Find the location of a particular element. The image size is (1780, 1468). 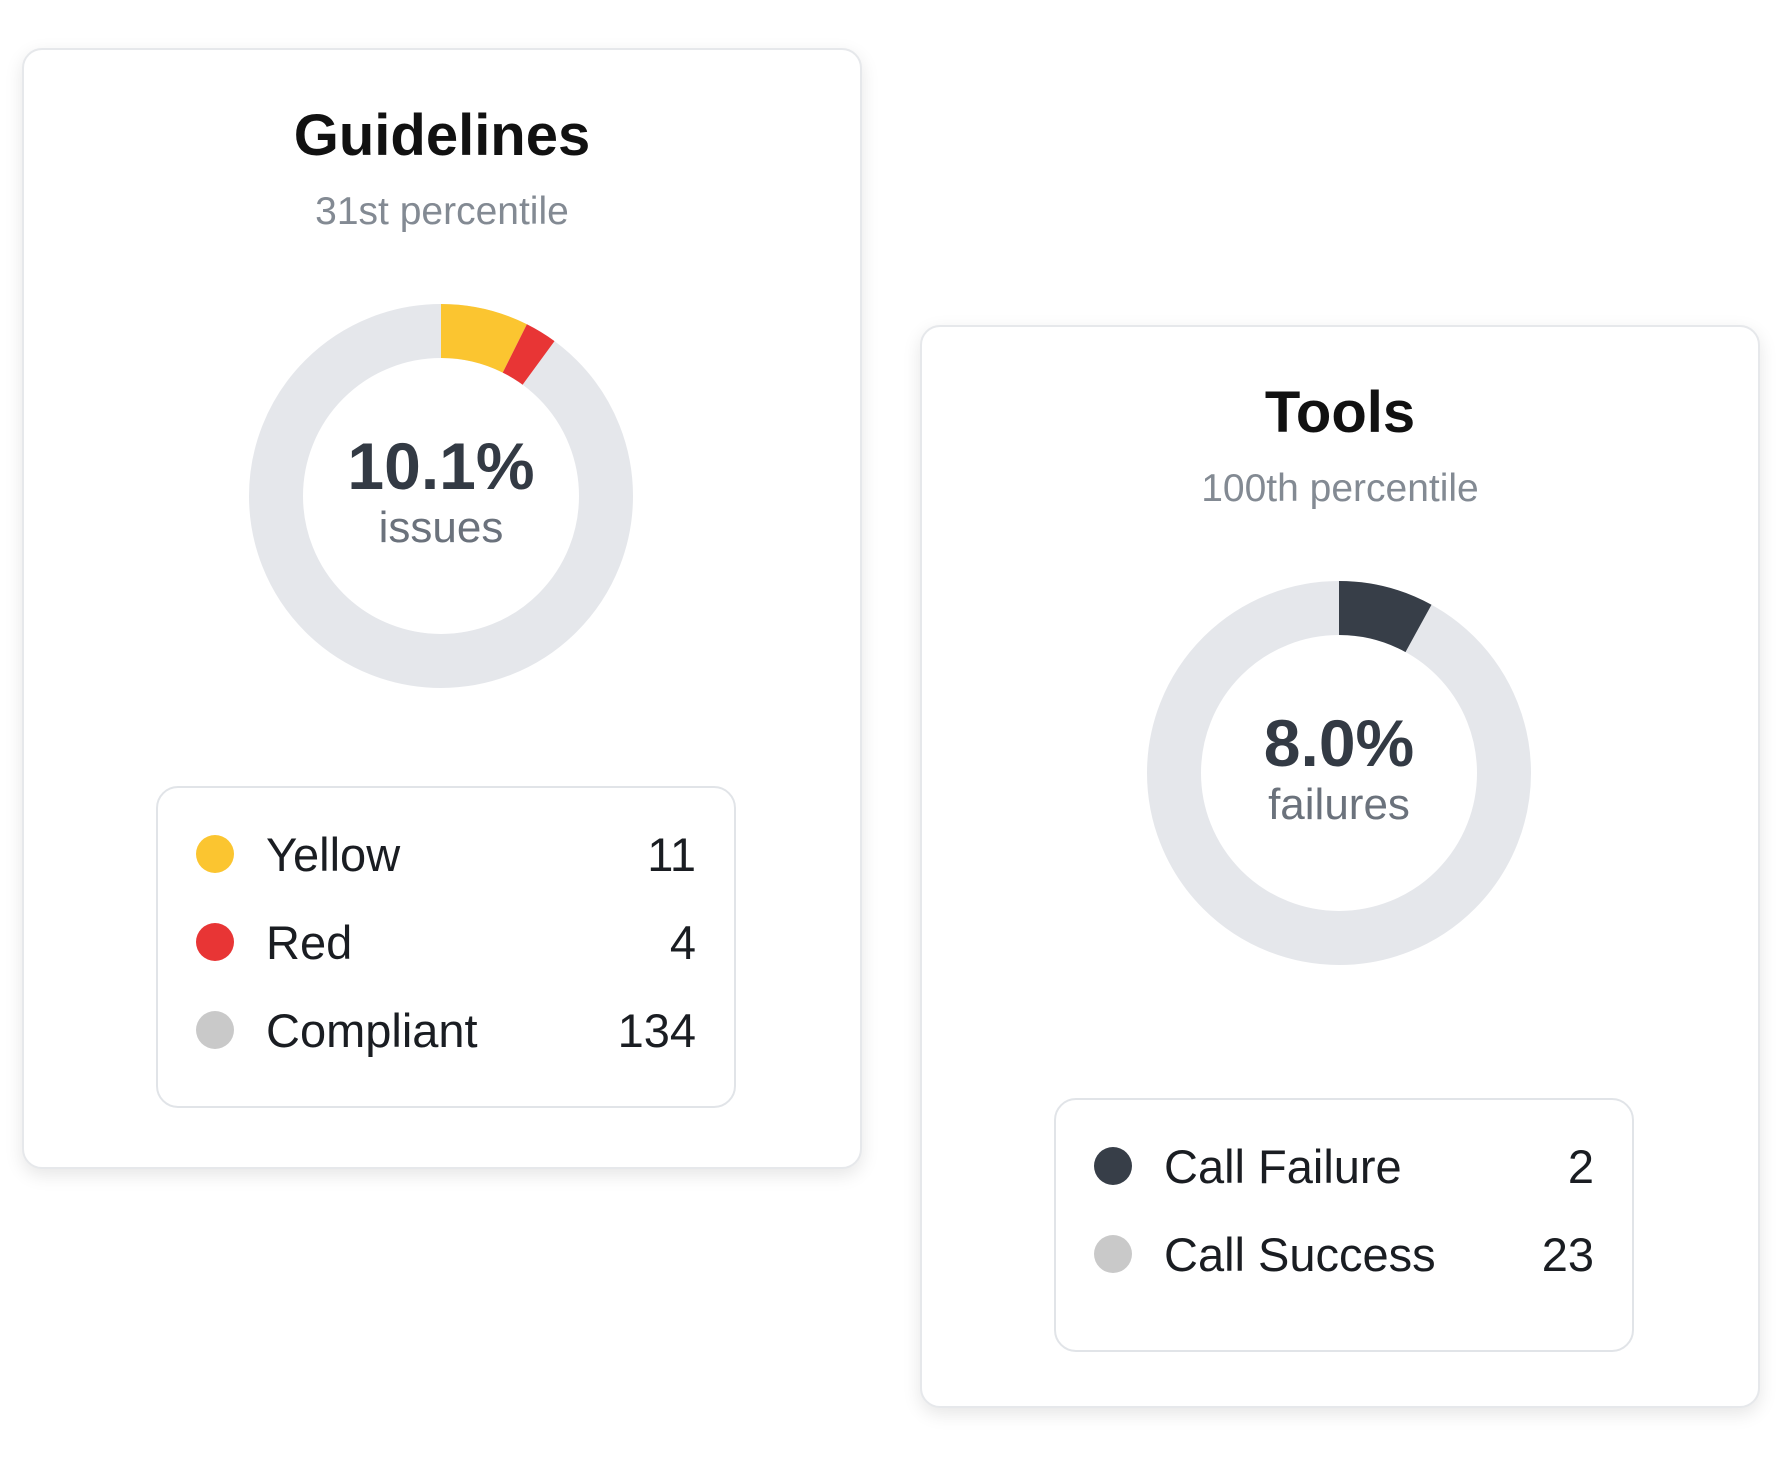

legend-count: 23 is located at coordinates (1567, 1254).